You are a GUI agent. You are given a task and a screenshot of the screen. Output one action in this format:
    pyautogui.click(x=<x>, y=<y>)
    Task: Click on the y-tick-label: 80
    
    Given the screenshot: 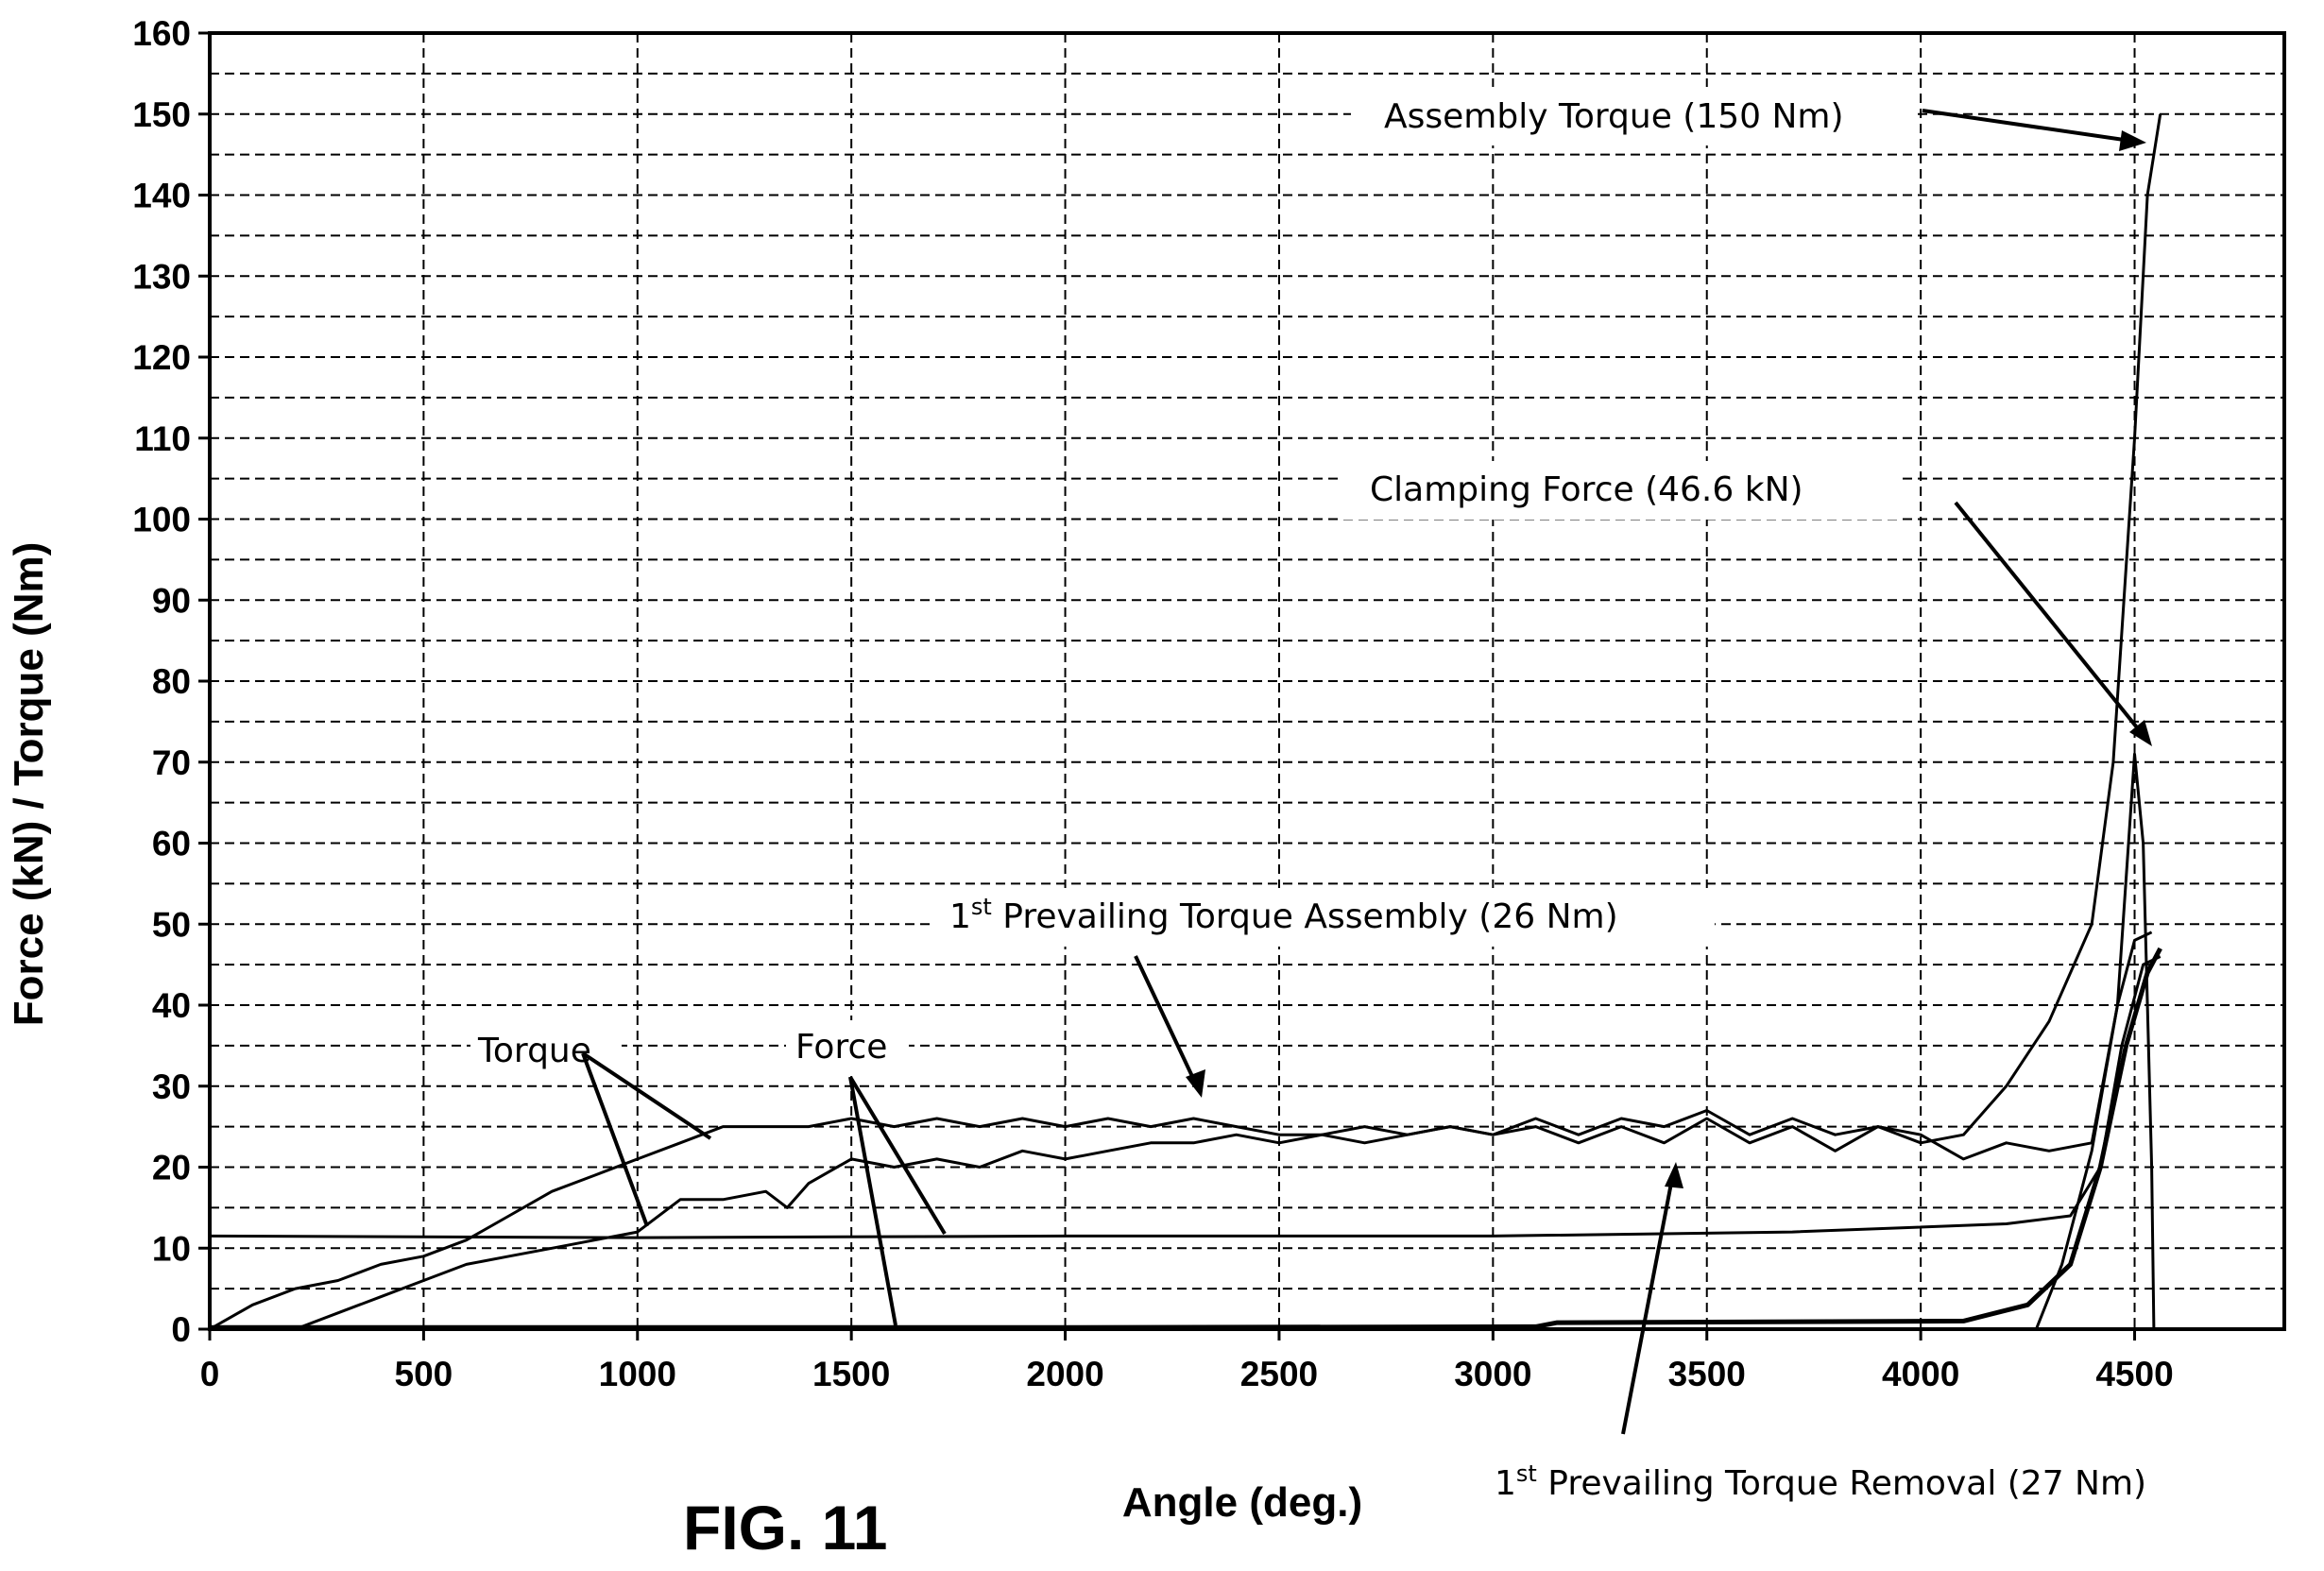 What is the action you would take?
    pyautogui.click(x=171, y=681)
    